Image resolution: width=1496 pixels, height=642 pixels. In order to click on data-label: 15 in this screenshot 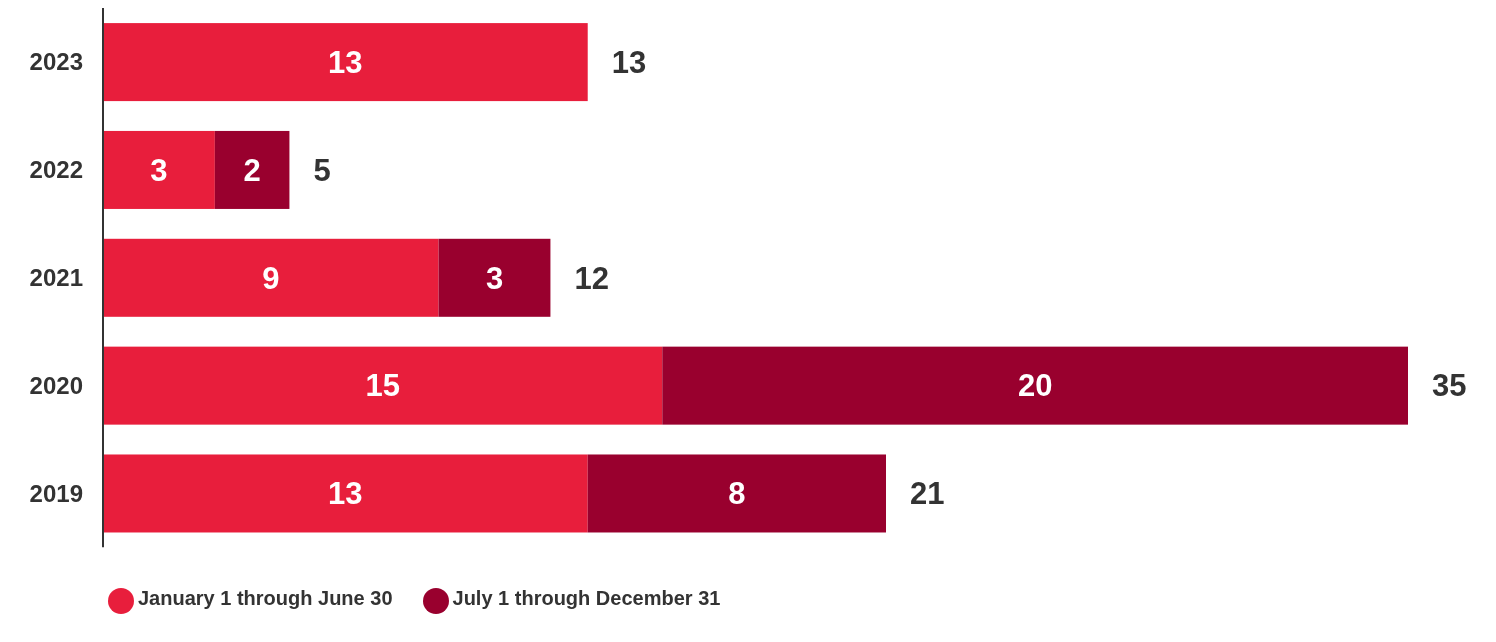, I will do `click(382, 386)`.